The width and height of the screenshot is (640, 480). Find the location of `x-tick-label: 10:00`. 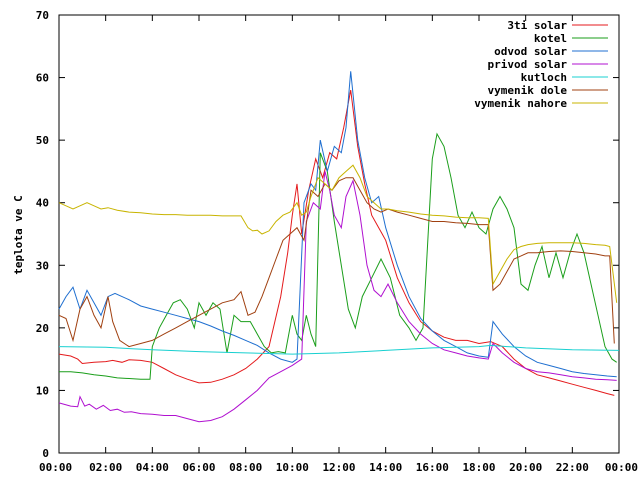

x-tick-label: 10:00 is located at coordinates (292, 467).